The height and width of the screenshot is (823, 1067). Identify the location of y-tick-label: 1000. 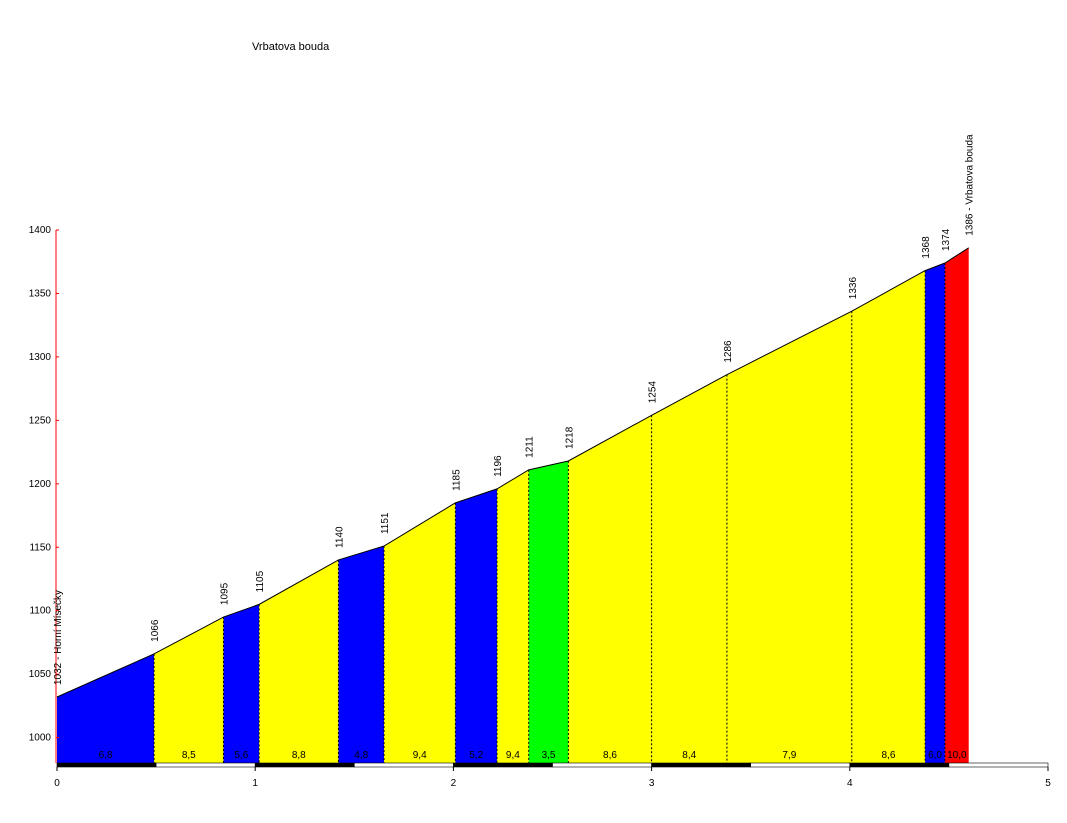
(40, 738).